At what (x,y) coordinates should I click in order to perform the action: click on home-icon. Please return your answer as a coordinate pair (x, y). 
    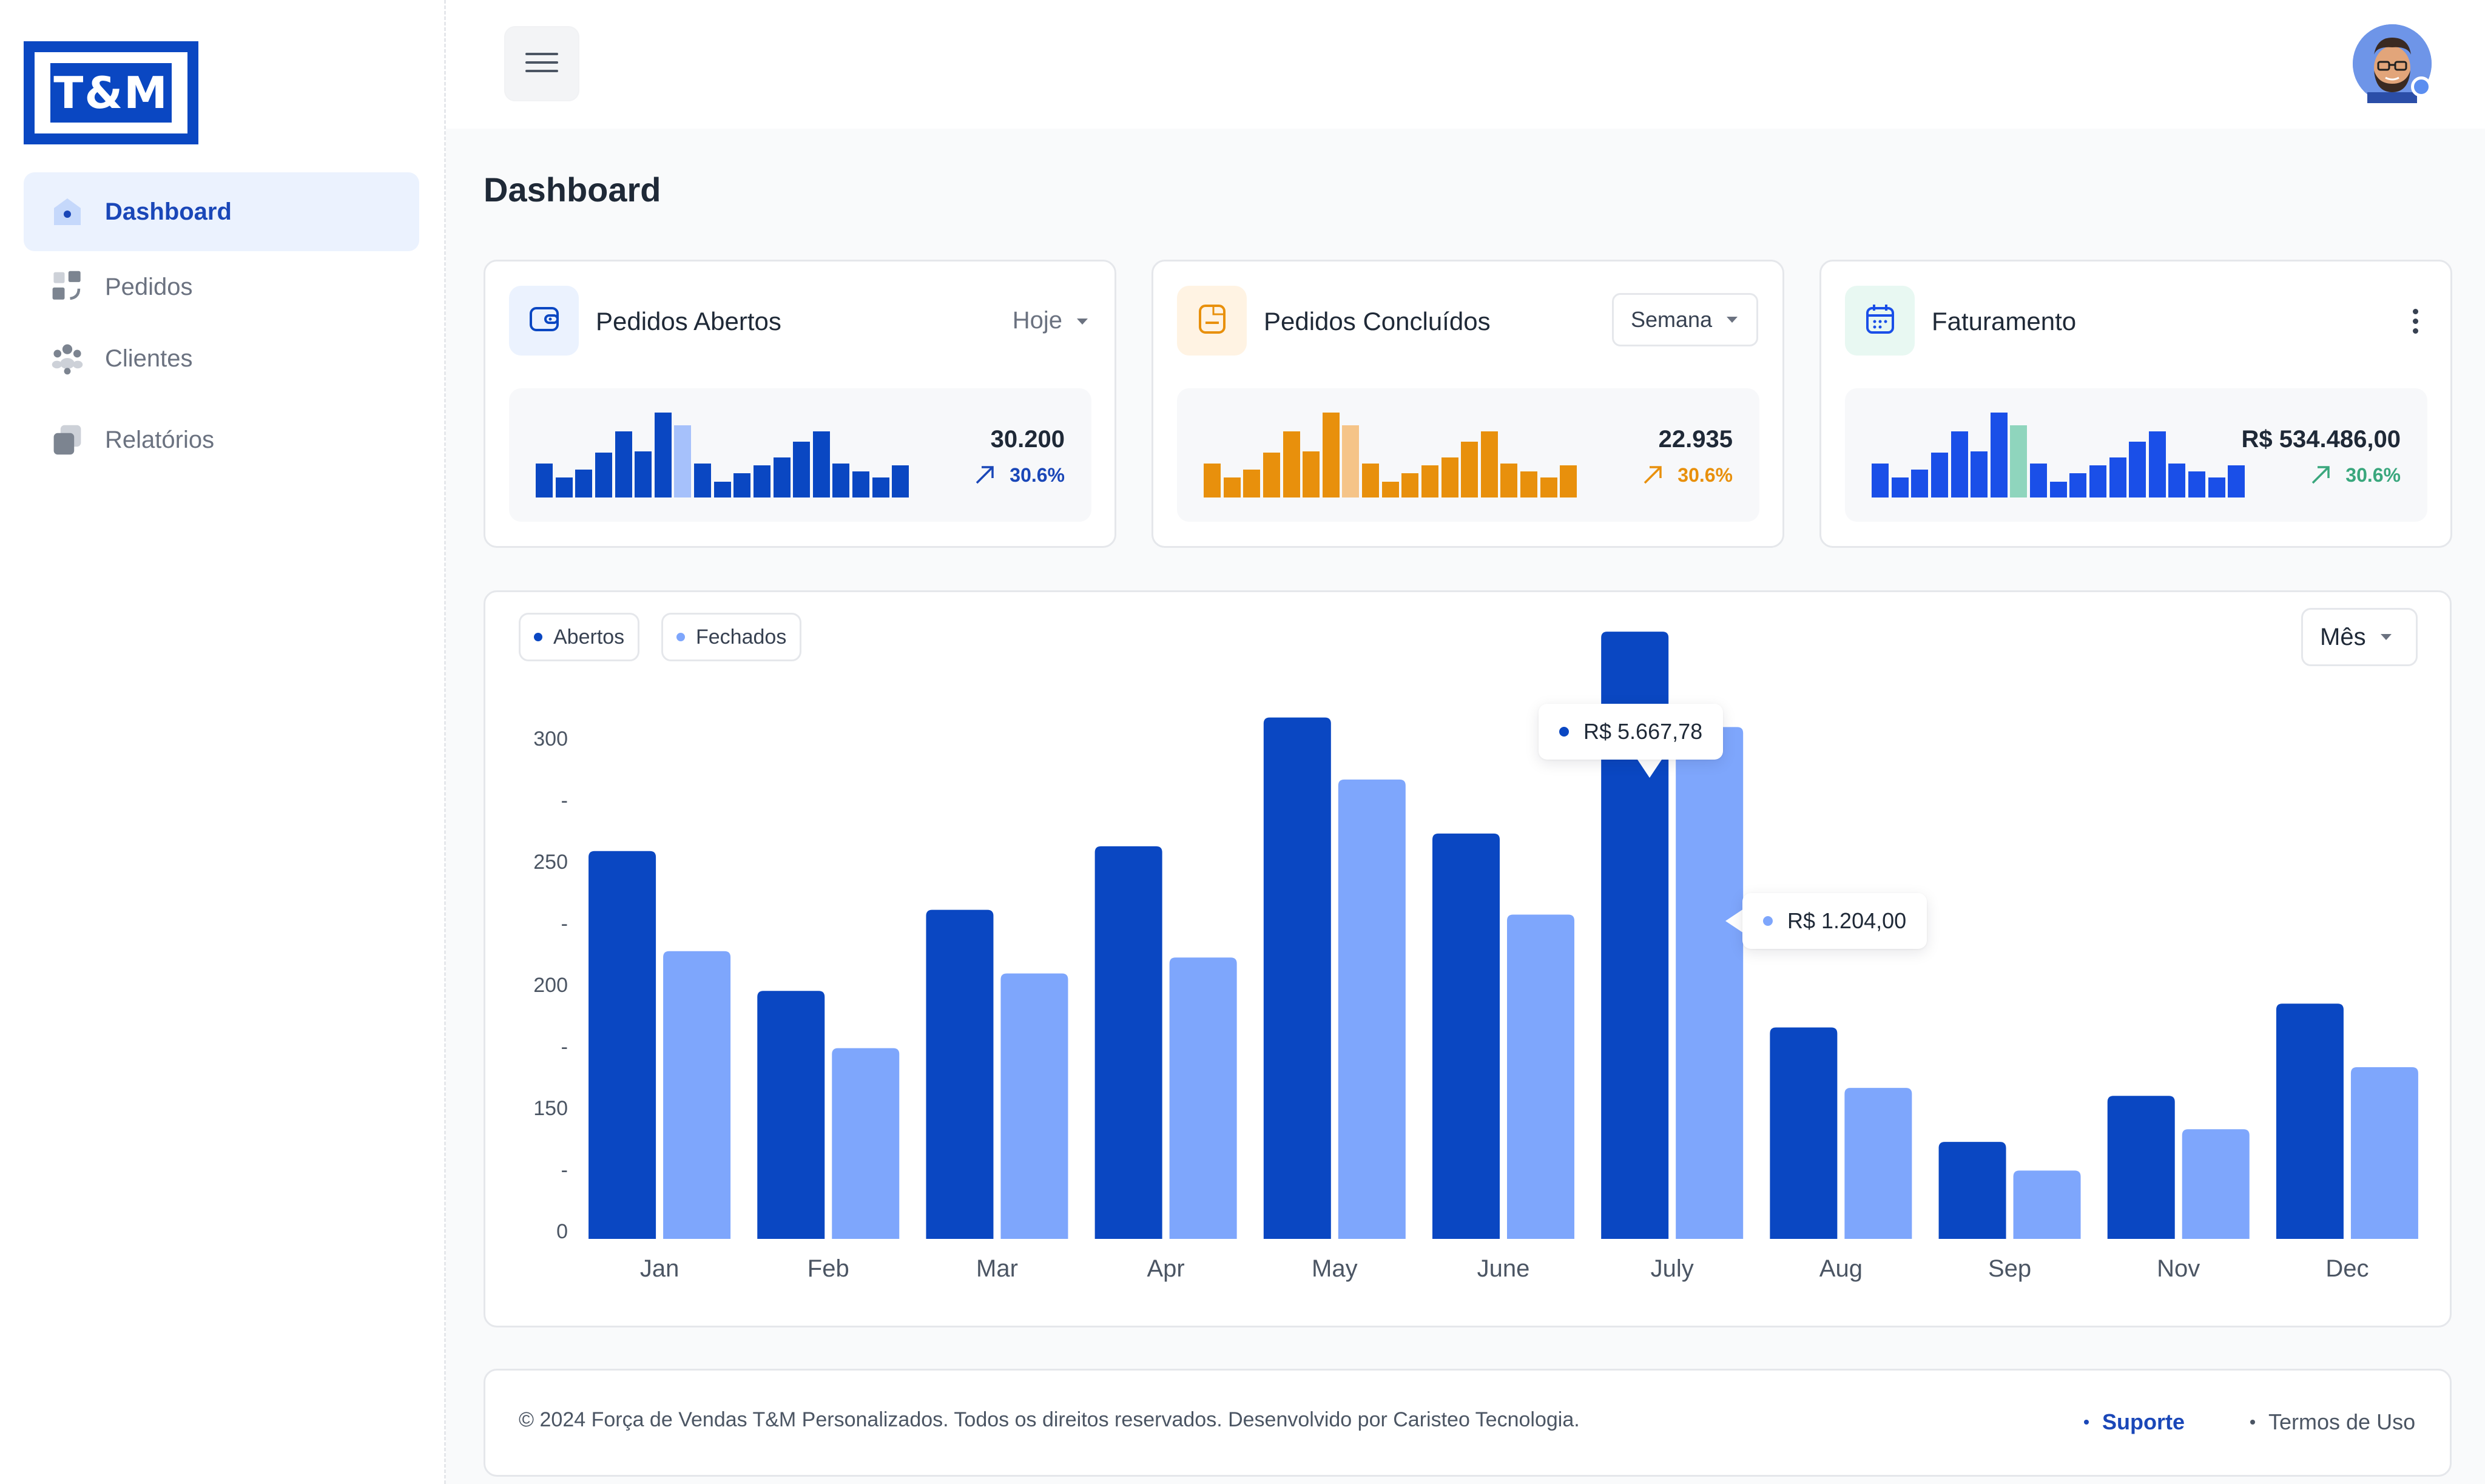
    Looking at the image, I should click on (67, 212).